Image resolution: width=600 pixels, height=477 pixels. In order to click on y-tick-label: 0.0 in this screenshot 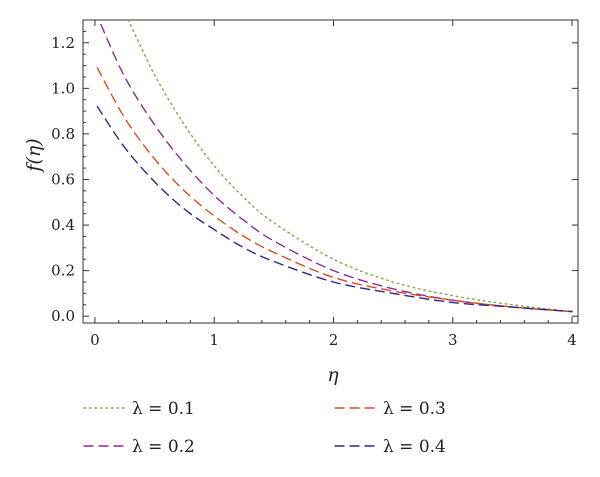, I will do `click(63, 316)`.